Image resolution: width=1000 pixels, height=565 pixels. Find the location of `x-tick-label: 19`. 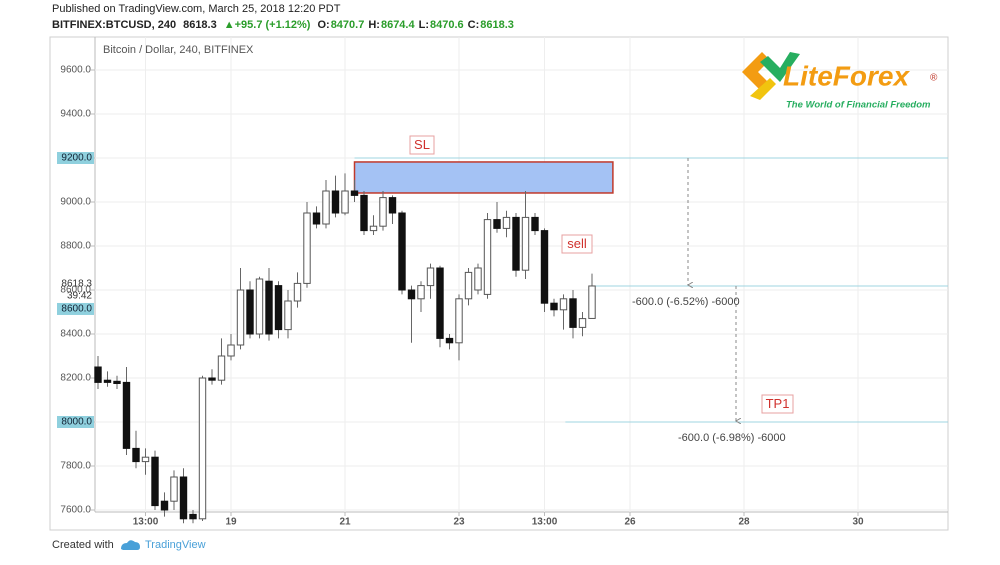

x-tick-label: 19 is located at coordinates (231, 522).